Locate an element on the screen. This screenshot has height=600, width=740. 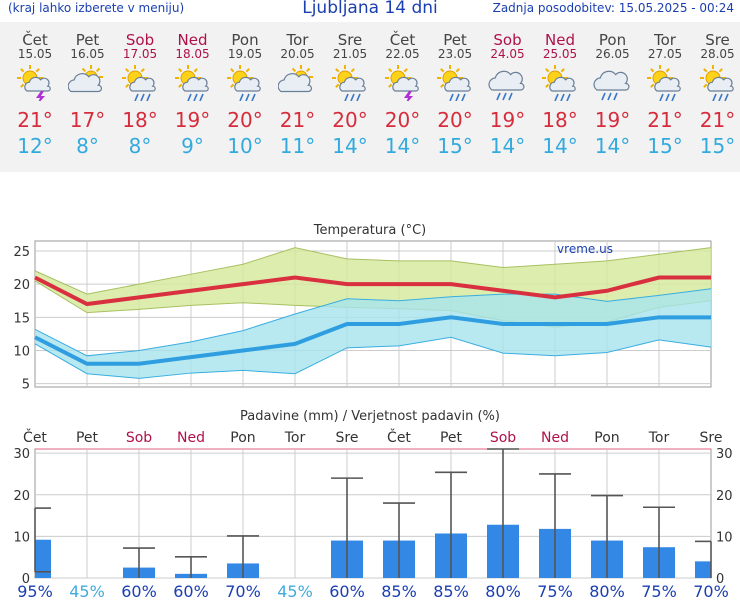
day-column: Pet 16.05 17° 8° is located at coordinates (88, 89).